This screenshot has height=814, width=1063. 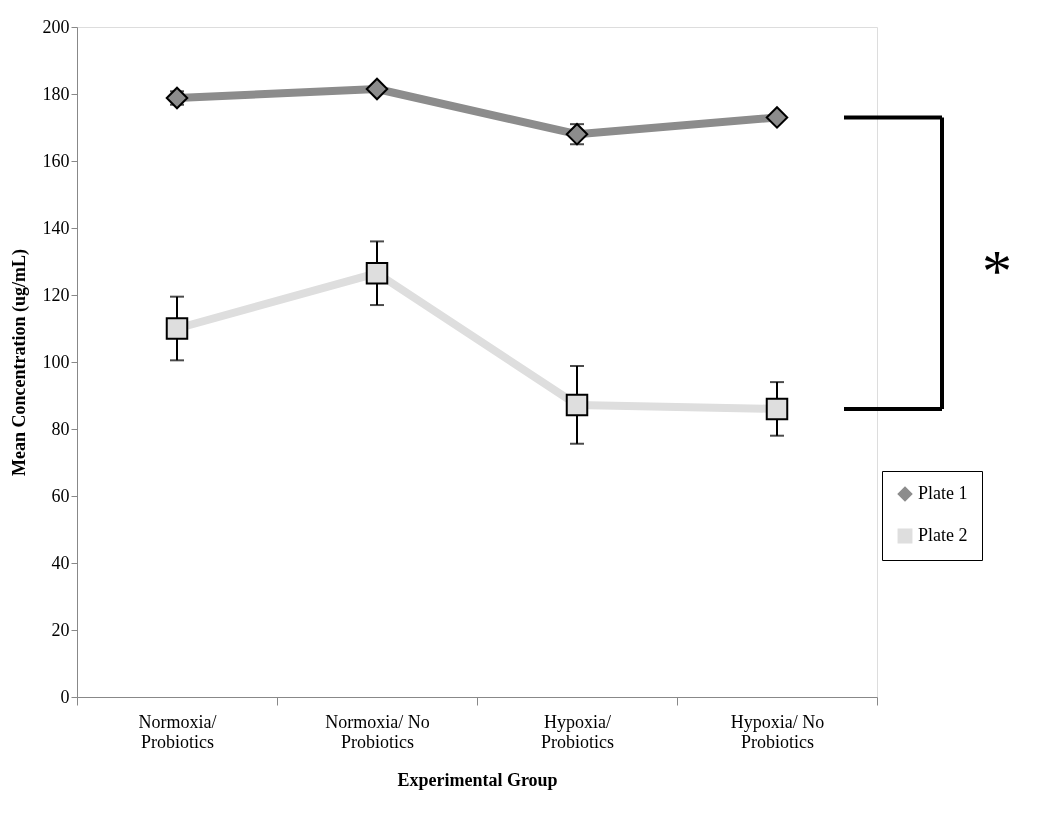 What do you see at coordinates (60, 495) in the screenshot?
I see `y-tick-label: 60` at bounding box center [60, 495].